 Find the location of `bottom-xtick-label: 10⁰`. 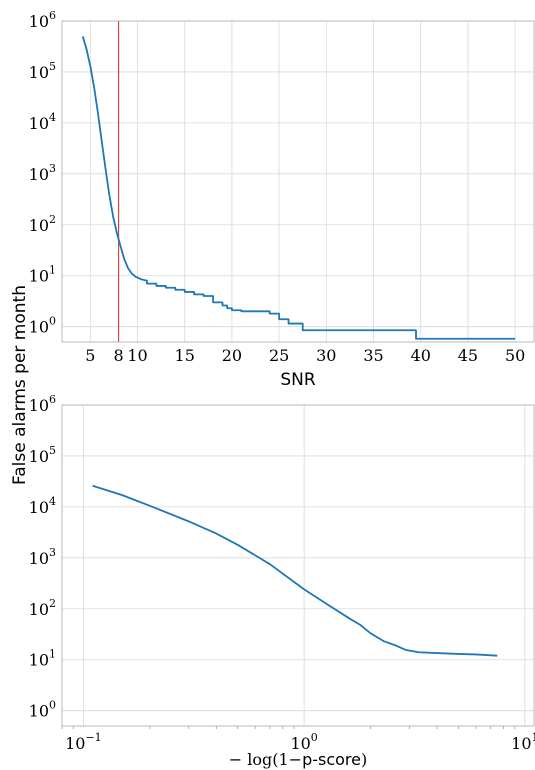

bottom-xtick-label: 10⁰ is located at coordinates (303, 742).